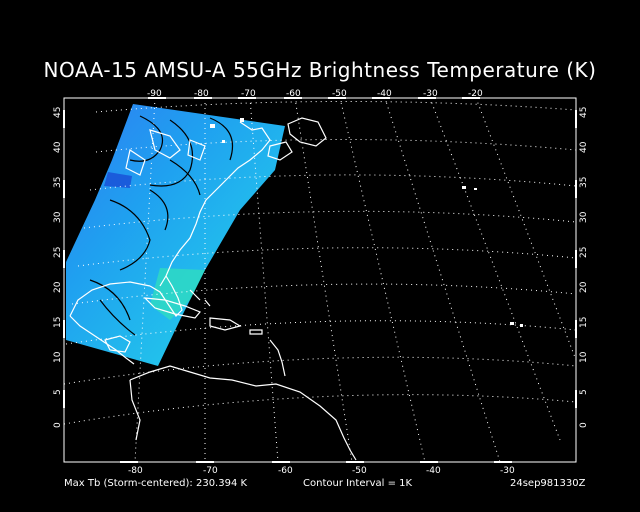 The height and width of the screenshot is (512, 640). I want to click on left-lat-label: 5, so click(58, 392).